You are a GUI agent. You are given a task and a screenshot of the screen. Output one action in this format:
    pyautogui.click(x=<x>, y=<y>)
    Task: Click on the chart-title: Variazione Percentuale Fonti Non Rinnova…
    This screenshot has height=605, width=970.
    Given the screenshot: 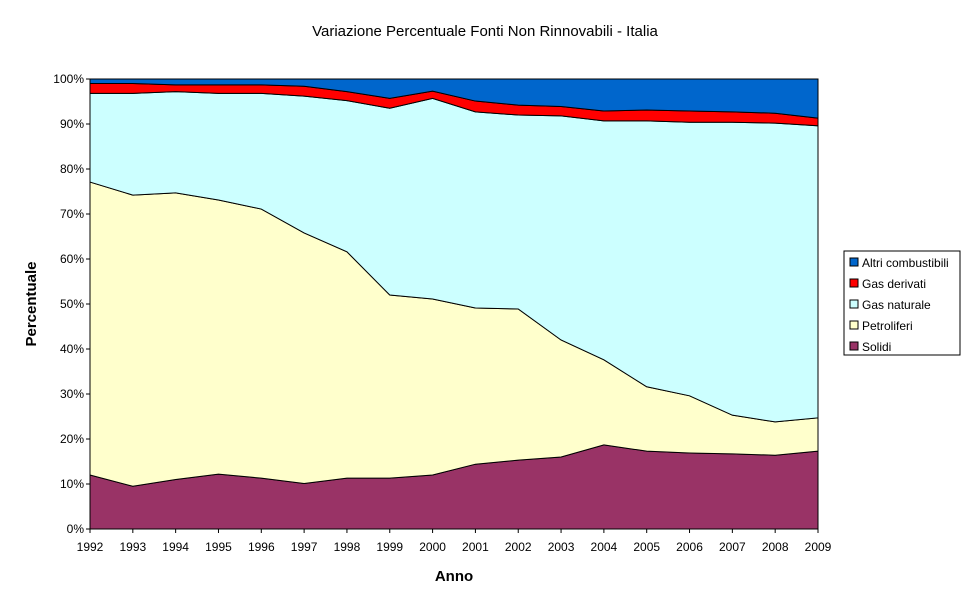 What is the action you would take?
    pyautogui.click(x=485, y=31)
    